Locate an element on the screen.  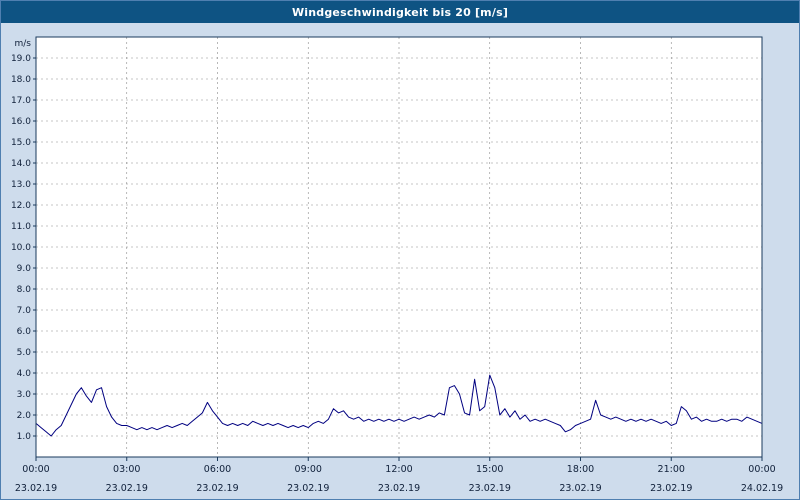
y-tick-label: 6.0 is located at coordinates (24, 332).